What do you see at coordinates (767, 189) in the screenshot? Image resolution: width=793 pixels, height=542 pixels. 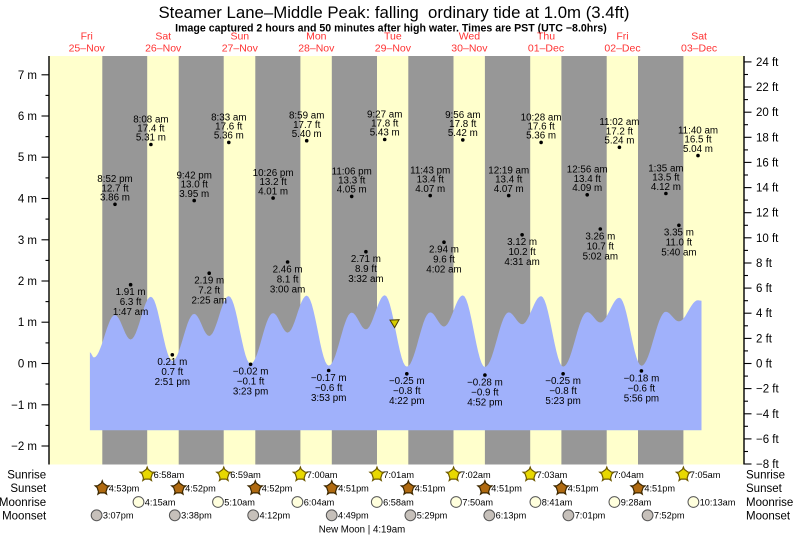 I see `svg-text: 14 ft` at bounding box center [767, 189].